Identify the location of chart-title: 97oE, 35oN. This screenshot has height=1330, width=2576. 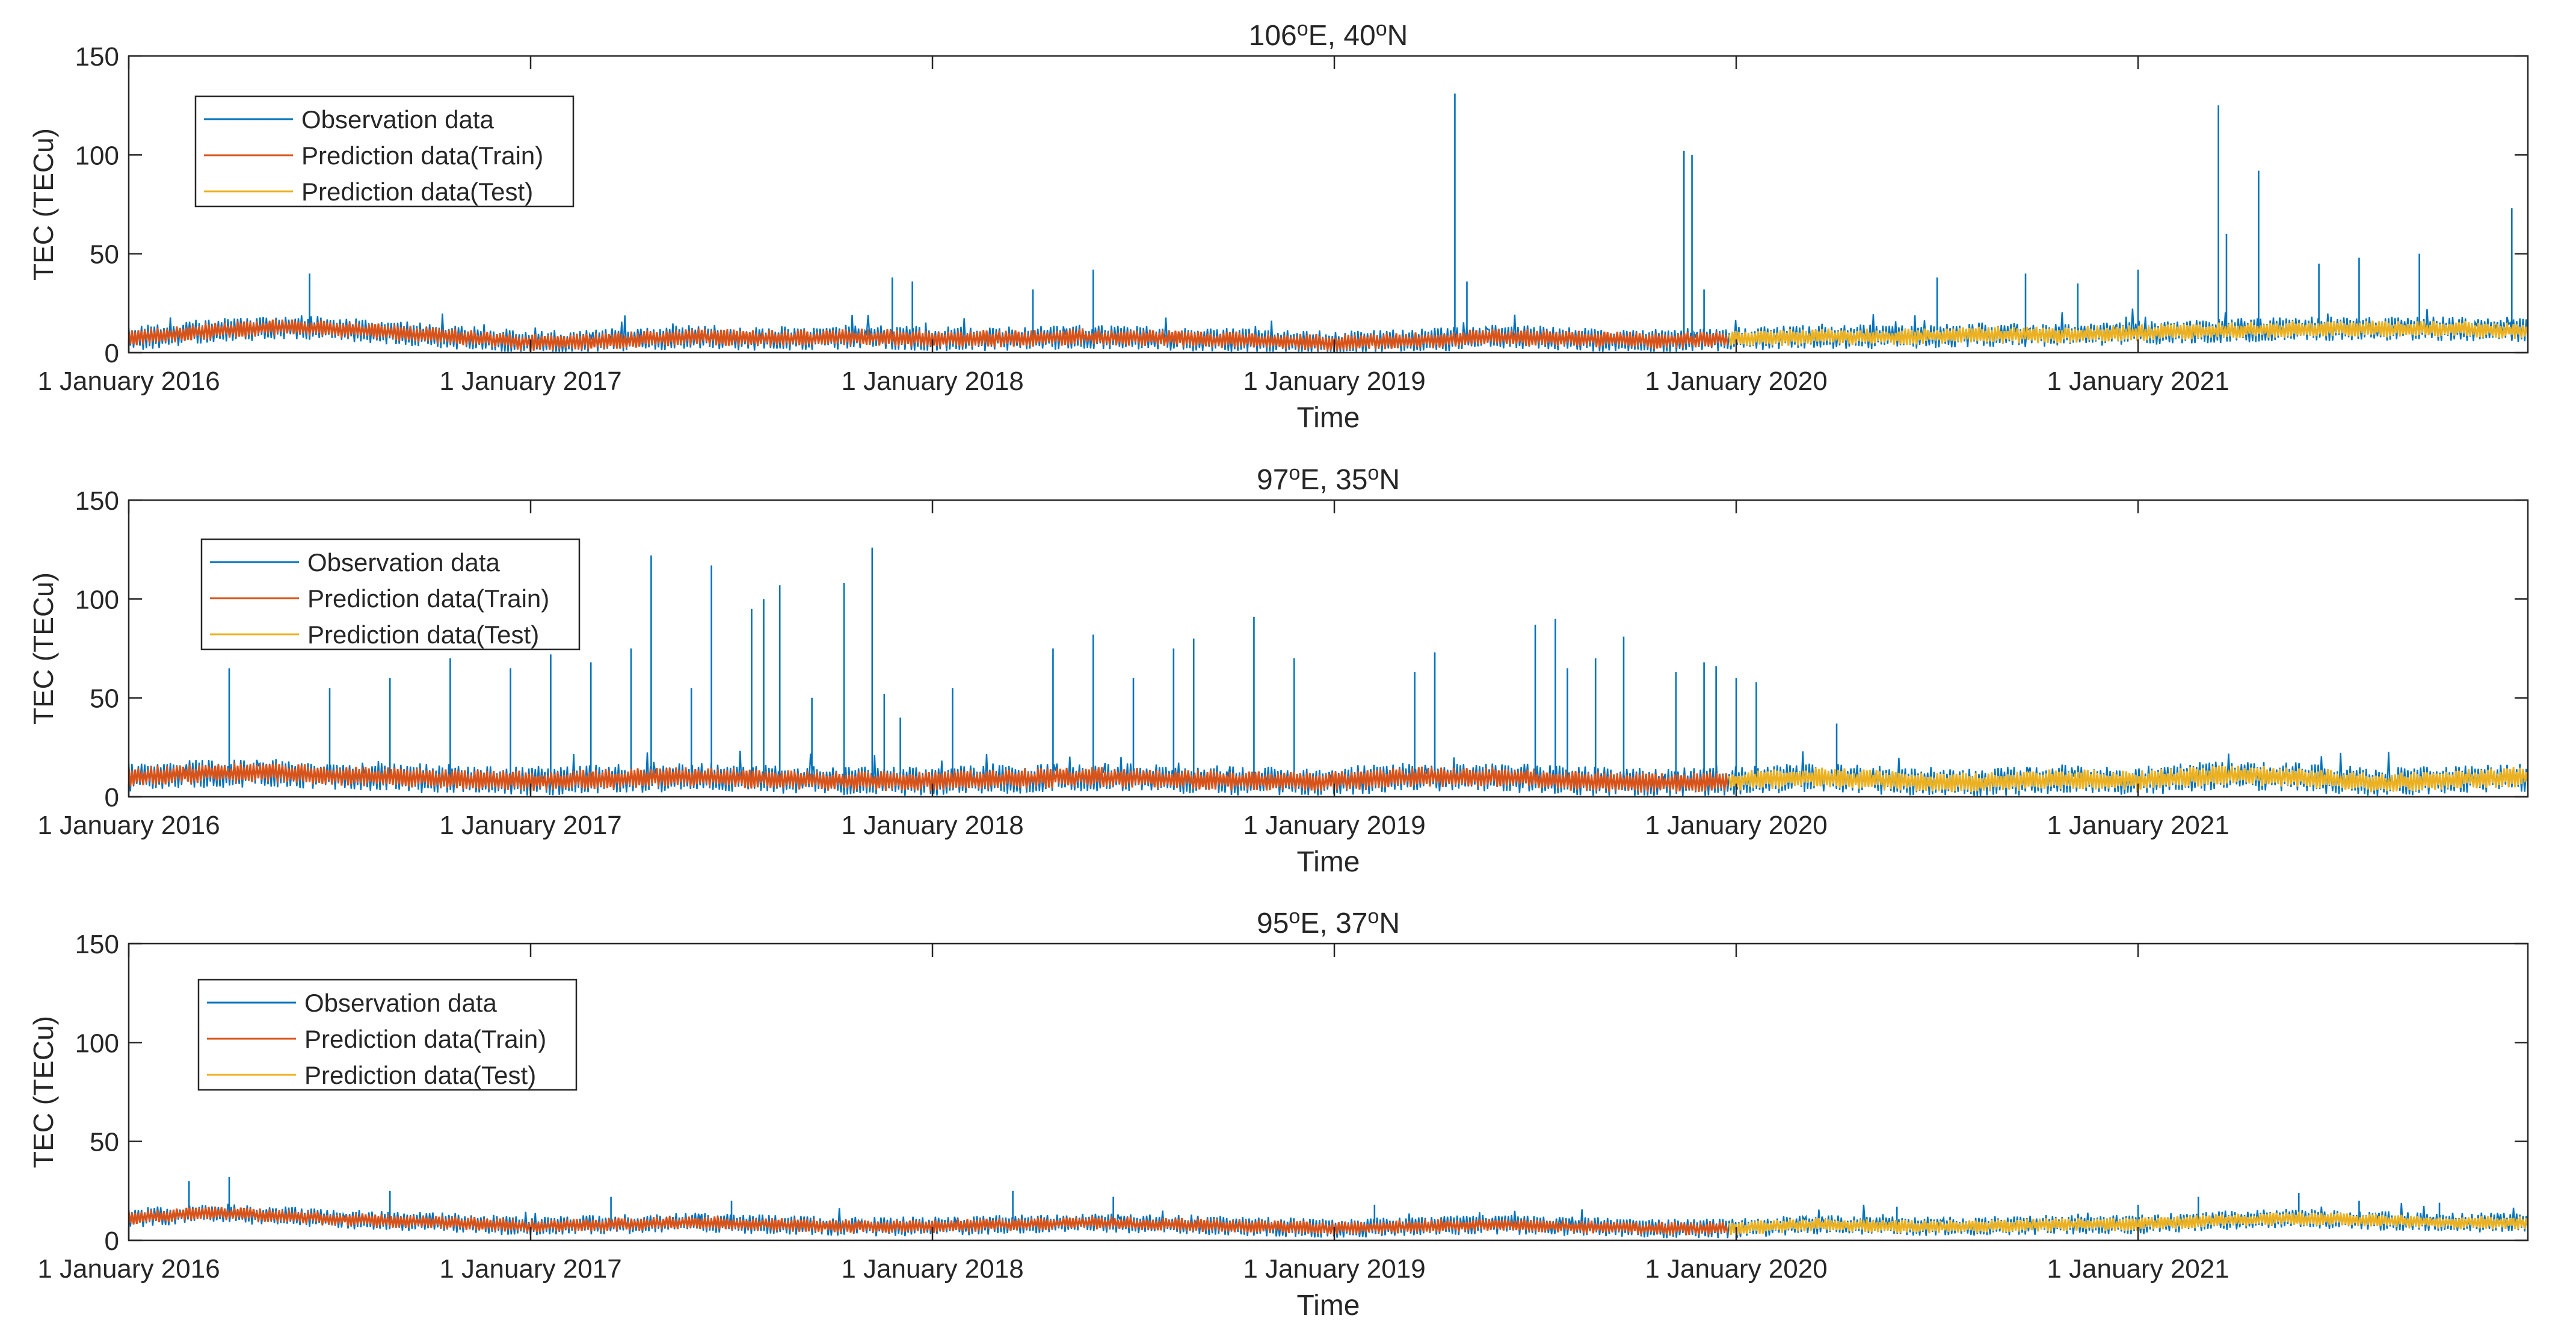
(1328, 479).